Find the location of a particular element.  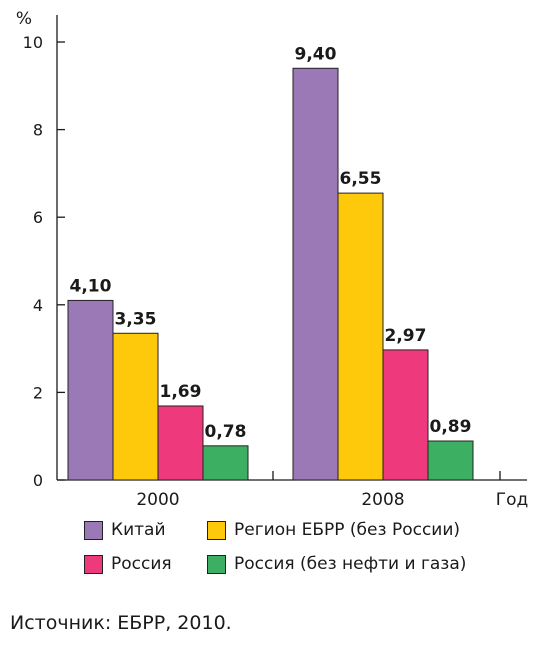

bar-value-label: 0,78 is located at coordinates (226, 432).